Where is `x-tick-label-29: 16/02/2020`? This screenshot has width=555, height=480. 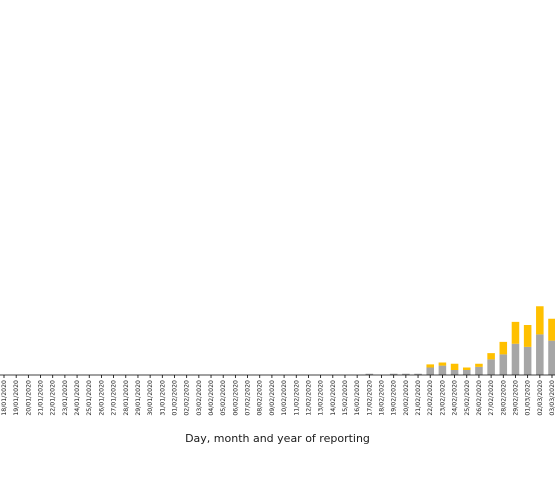 x-tick-label-29: 16/02/2020 is located at coordinates (357, 398).